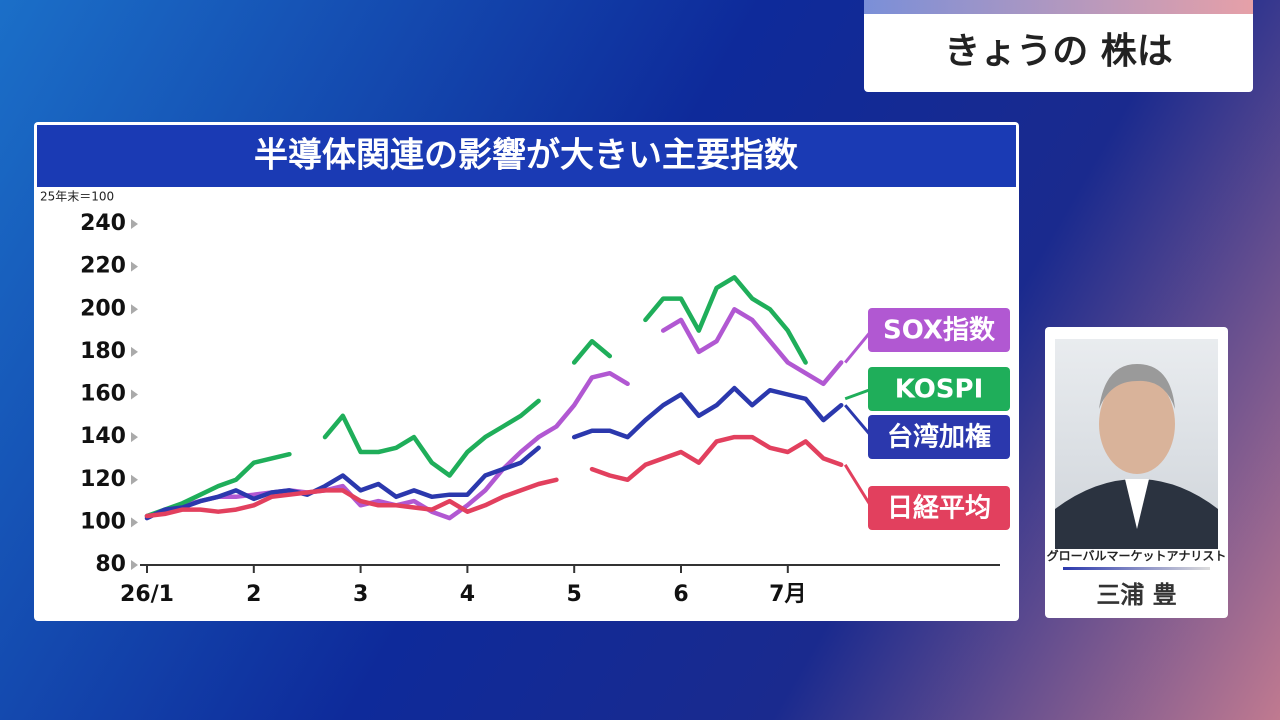 The image size is (1280, 720). What do you see at coordinates (574, 594) in the screenshot?
I see `x-tick-label: 5` at bounding box center [574, 594].